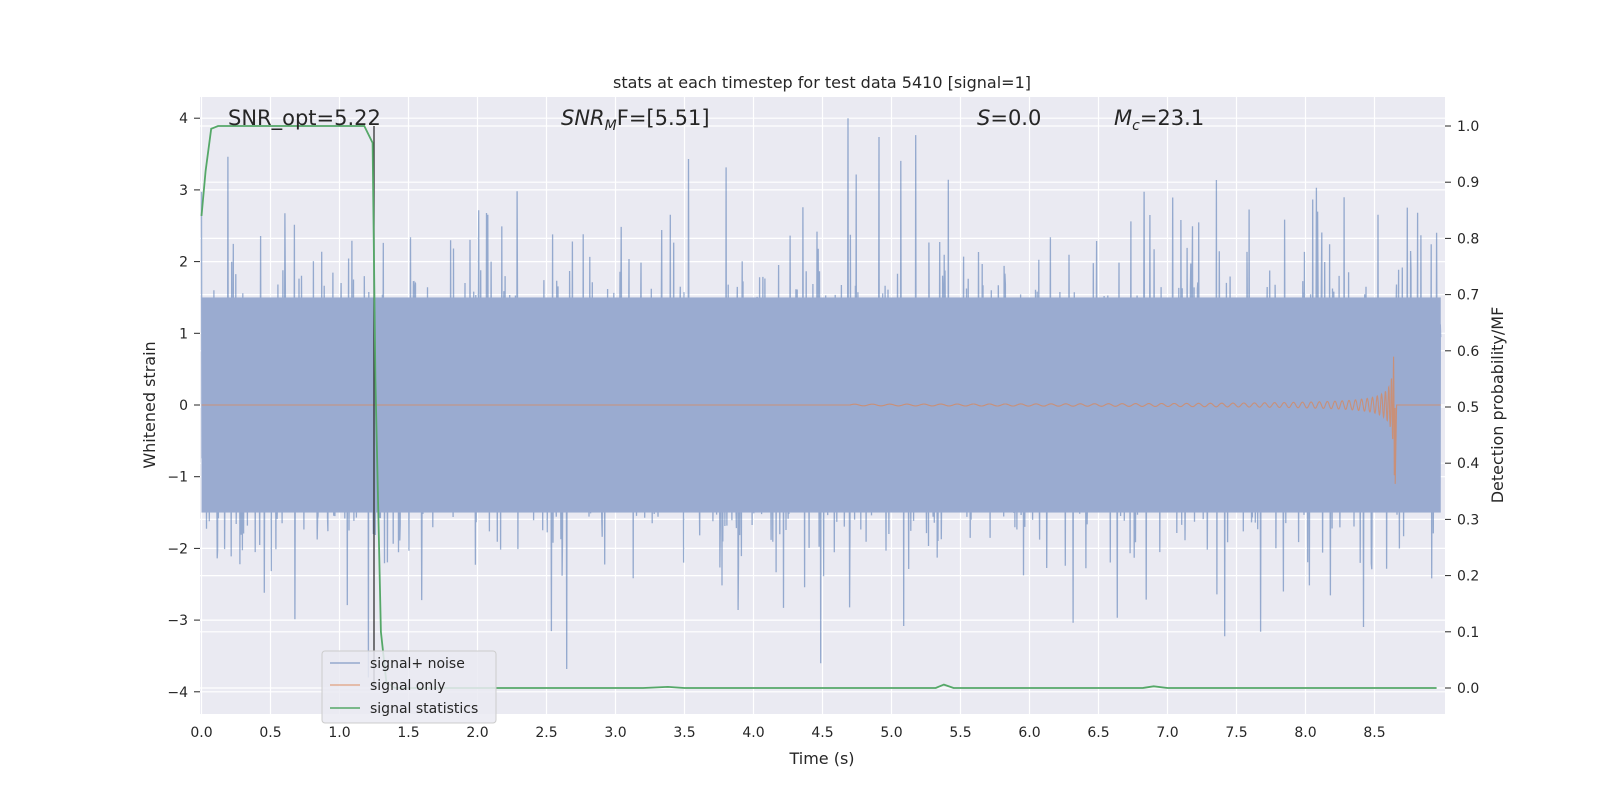 Image resolution: width=1600 pixels, height=804 pixels. Describe the element at coordinates (546, 733) in the screenshot. I see `x-tick-label: 2.5` at that location.